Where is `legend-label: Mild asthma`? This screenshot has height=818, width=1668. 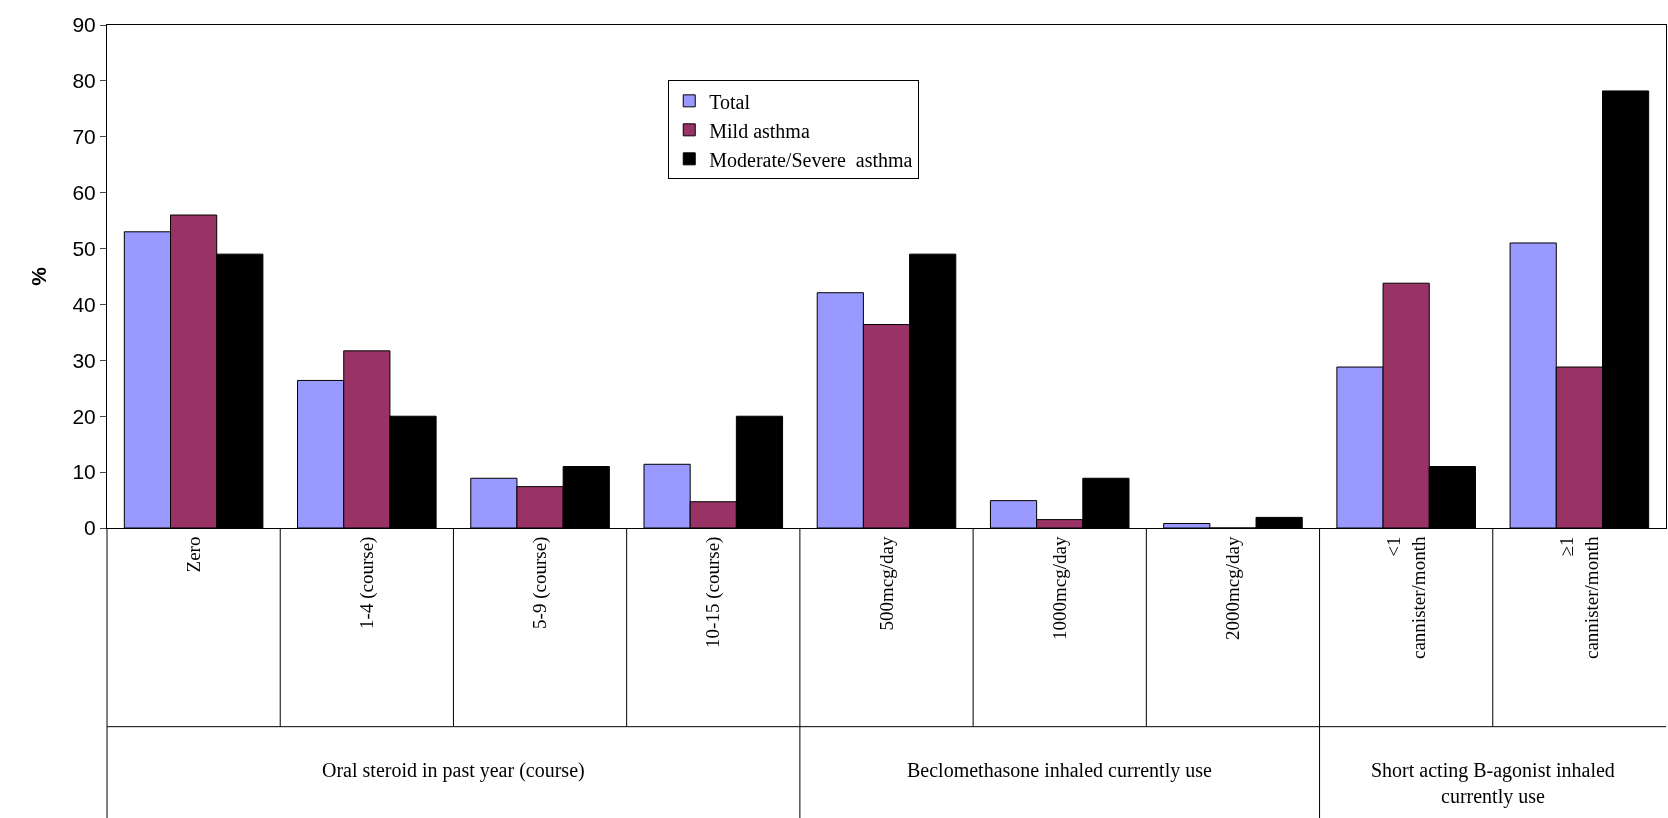 legend-label: Mild asthma is located at coordinates (759, 130).